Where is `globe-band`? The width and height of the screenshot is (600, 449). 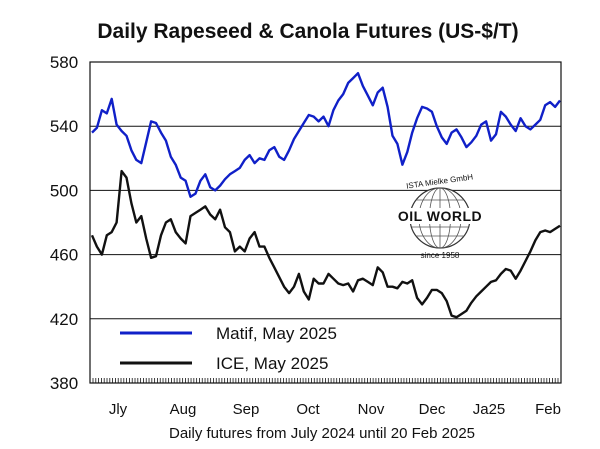 globe-band is located at coordinates (440, 216).